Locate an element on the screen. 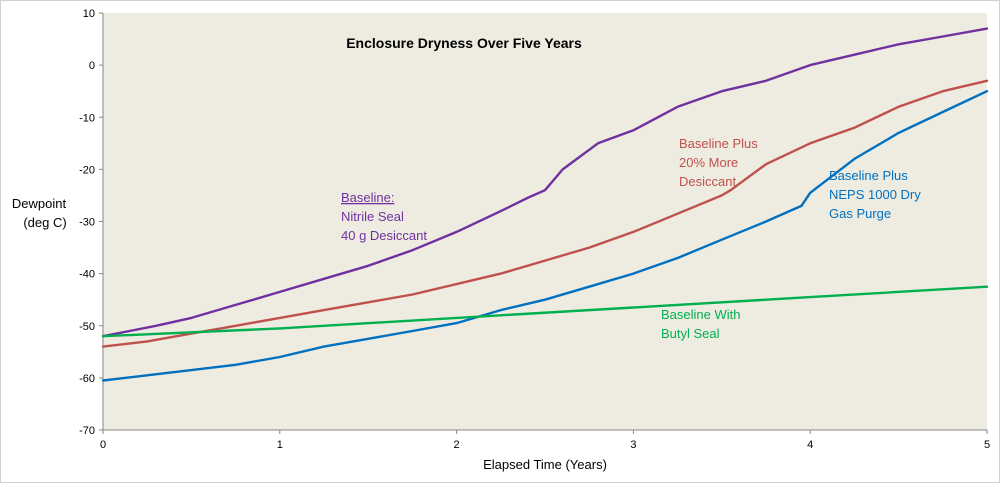 The image size is (1000, 487). y-tick-label: -40 is located at coordinates (87, 275).